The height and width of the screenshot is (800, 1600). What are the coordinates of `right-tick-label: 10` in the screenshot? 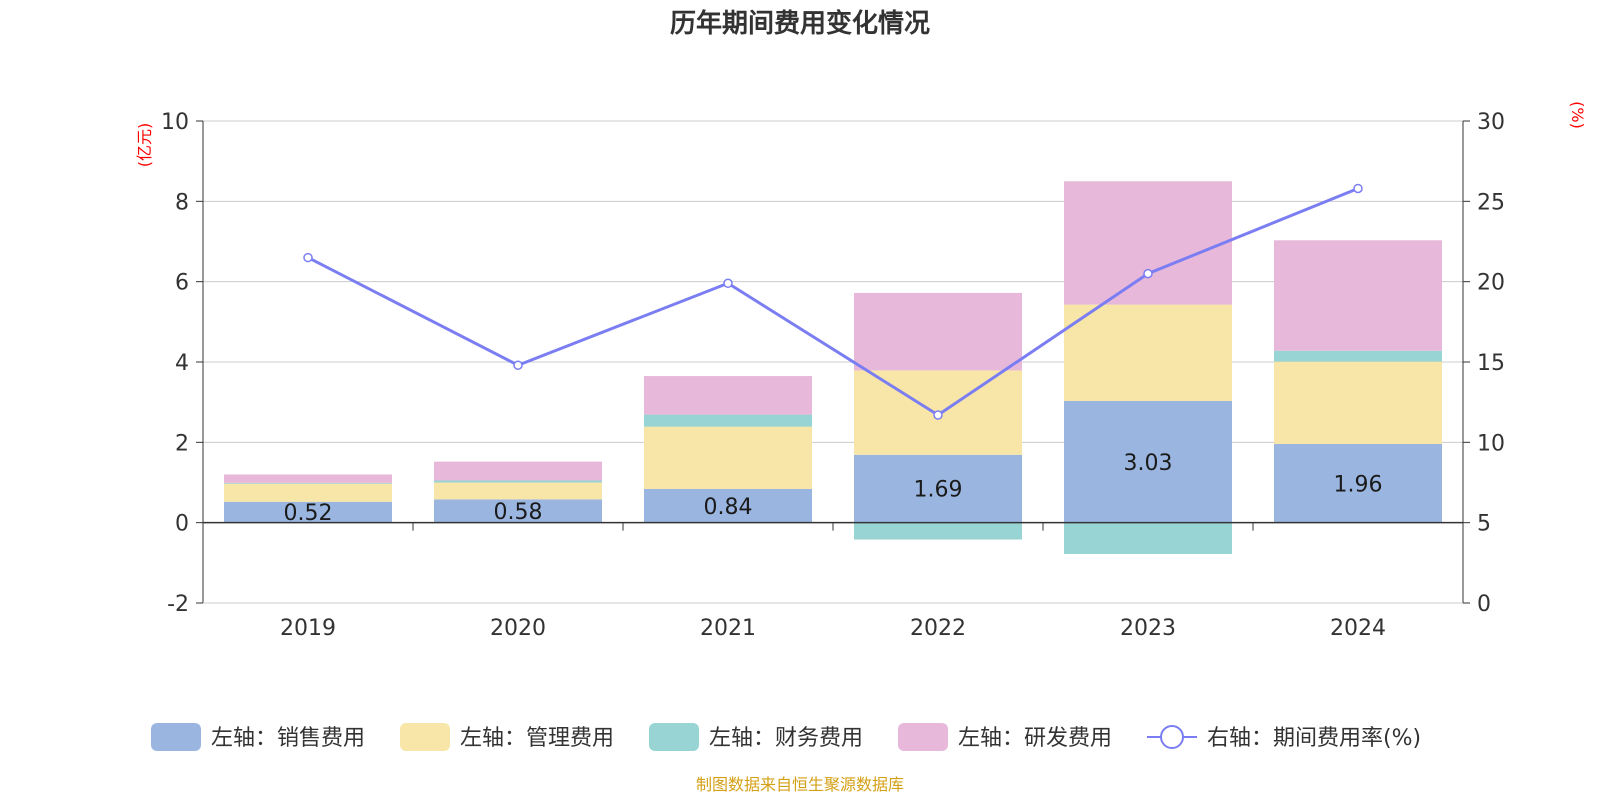 It's located at (1491, 443).